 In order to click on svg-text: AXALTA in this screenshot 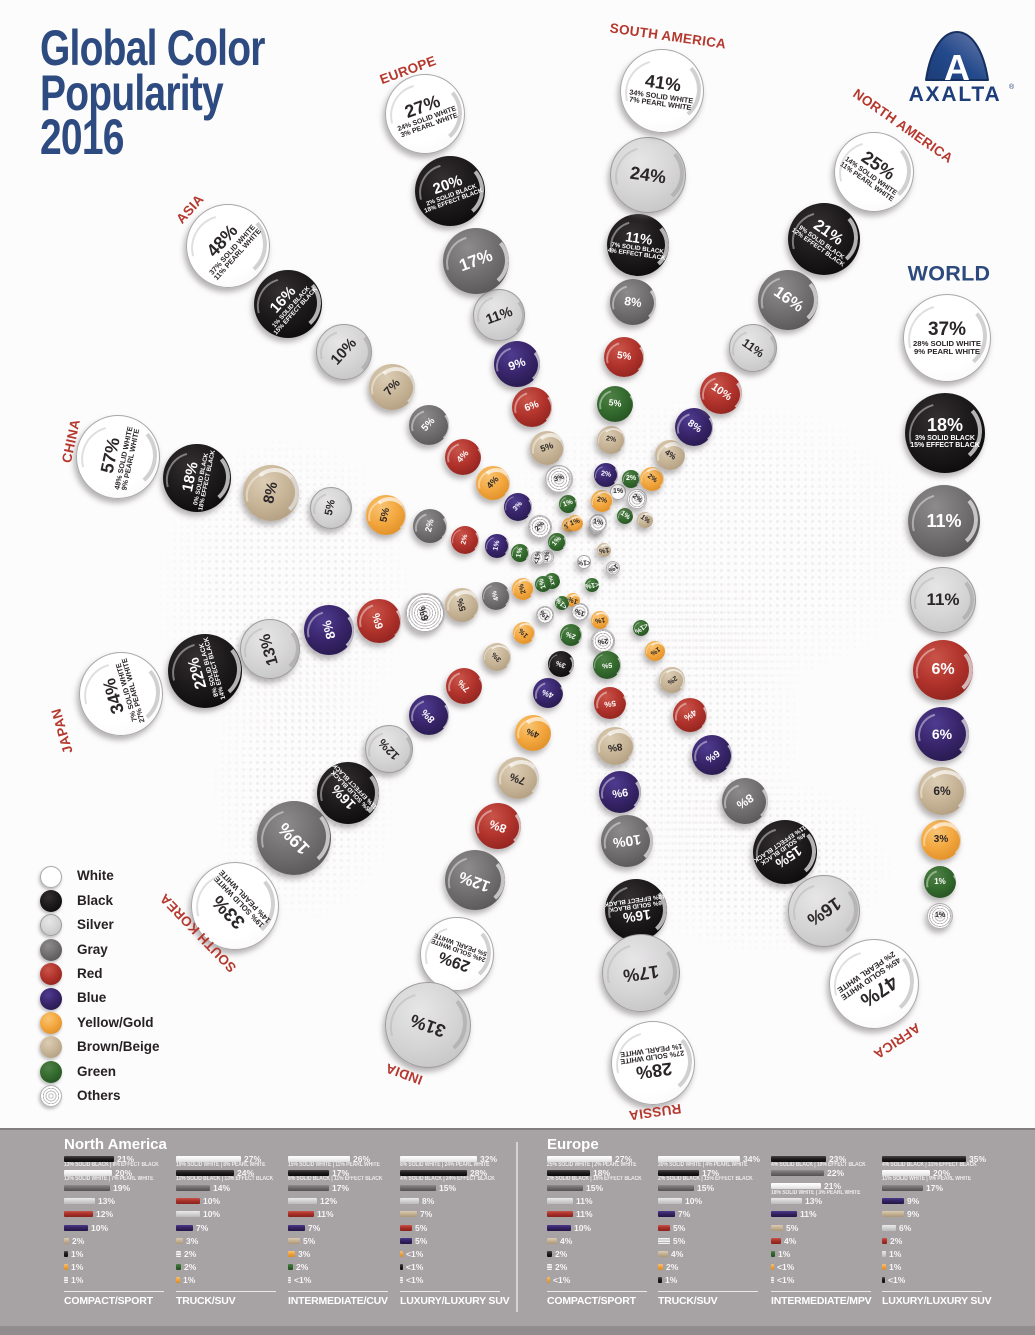, I will do `click(955, 93)`.